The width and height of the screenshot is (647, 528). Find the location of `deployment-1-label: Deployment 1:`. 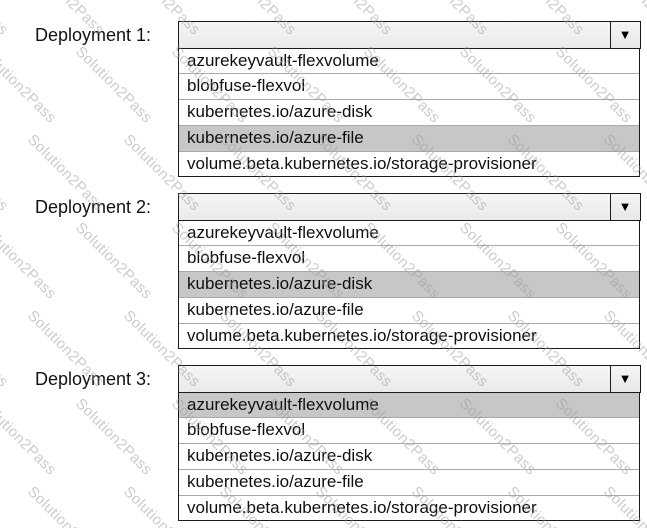

deployment-1-label: Deployment 1: is located at coordinates (93, 35).